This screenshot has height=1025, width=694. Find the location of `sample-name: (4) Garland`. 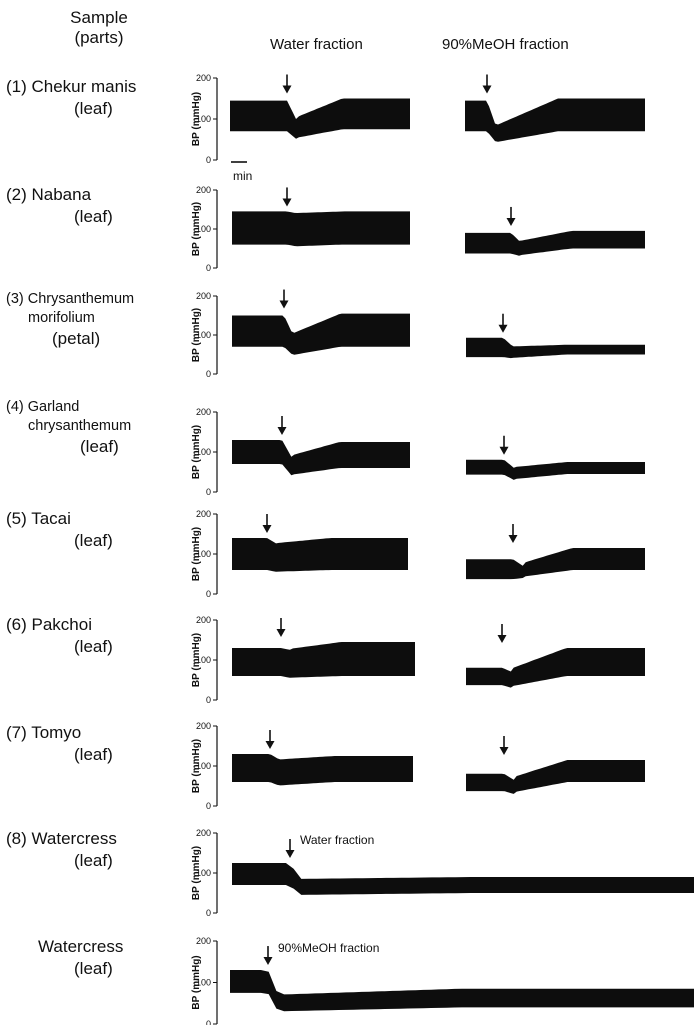

sample-name: (4) Garland is located at coordinates (43, 407).